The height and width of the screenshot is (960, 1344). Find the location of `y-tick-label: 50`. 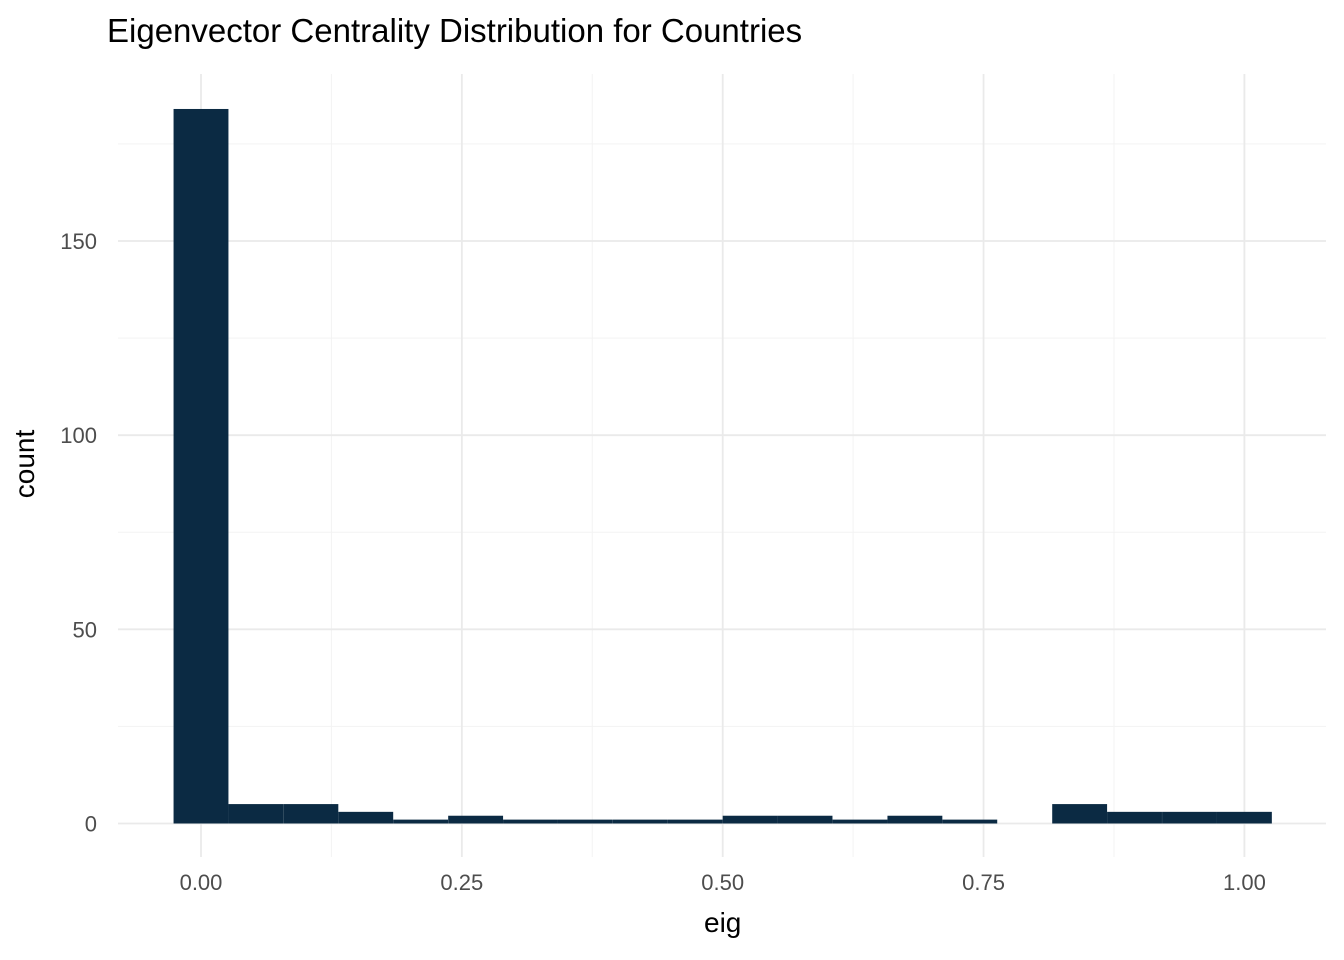

y-tick-label: 50 is located at coordinates (85, 629).